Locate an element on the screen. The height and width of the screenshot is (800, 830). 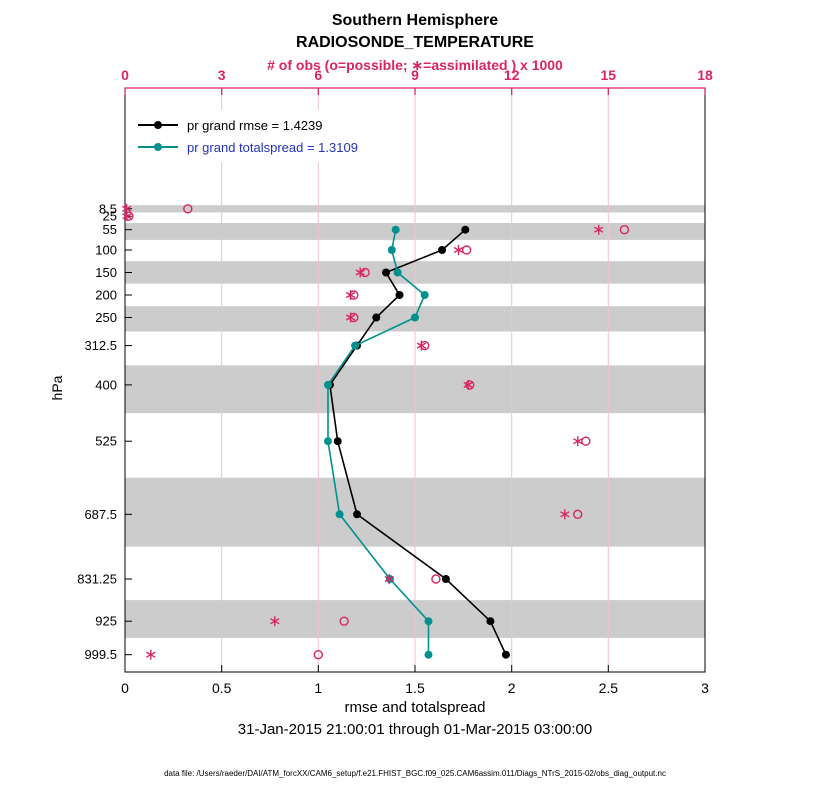
x-axis-tick-label: 0.5 is located at coordinates (222, 688).